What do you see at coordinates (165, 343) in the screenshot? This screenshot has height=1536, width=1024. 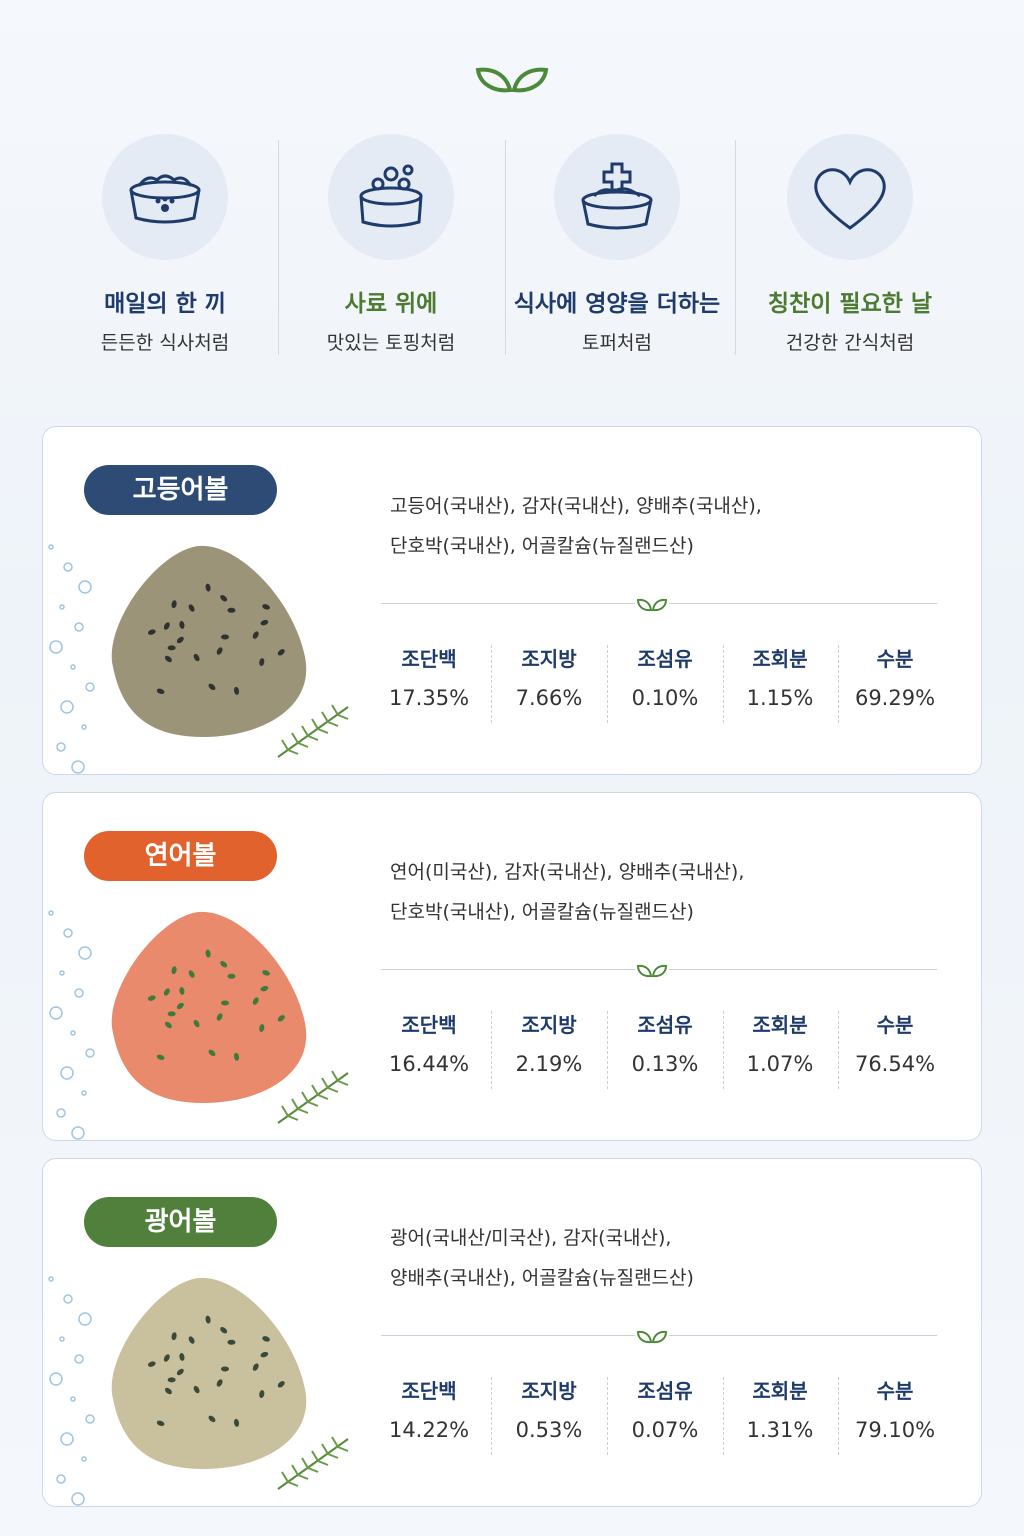 I see `feature-subtitle: 든든한 식사처럼` at bounding box center [165, 343].